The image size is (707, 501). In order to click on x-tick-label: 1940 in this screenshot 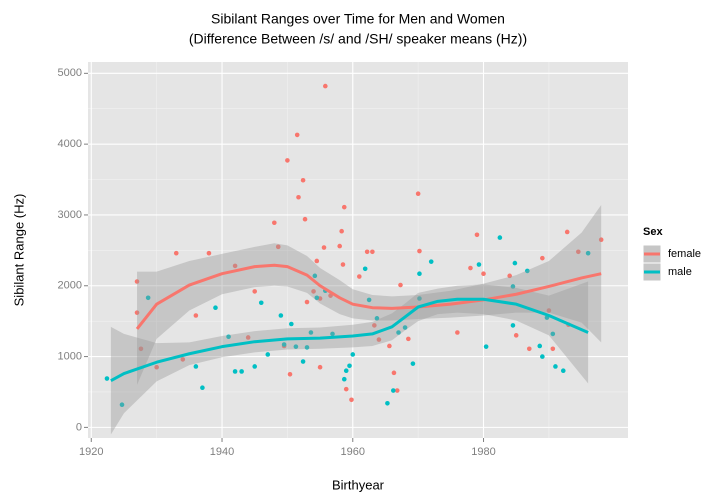, I will do `click(222, 452)`.